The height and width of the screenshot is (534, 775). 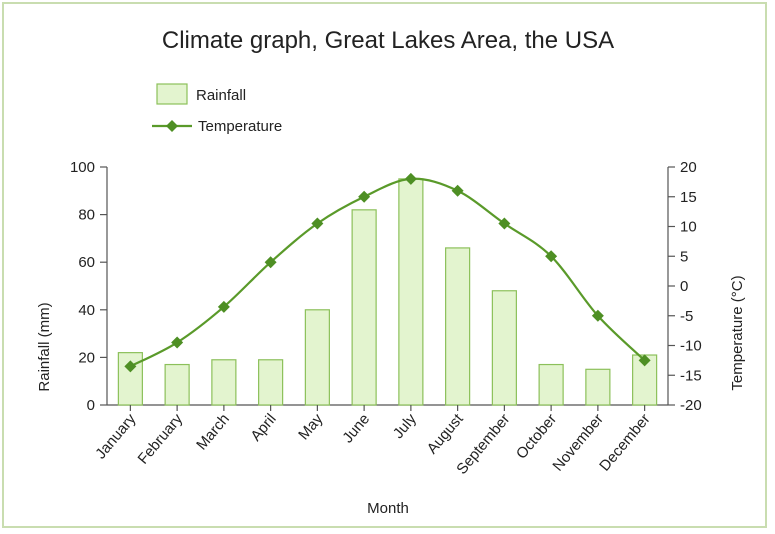 What do you see at coordinates (221, 95) in the screenshot?
I see `legend-label-rainfall: Rainfall` at bounding box center [221, 95].